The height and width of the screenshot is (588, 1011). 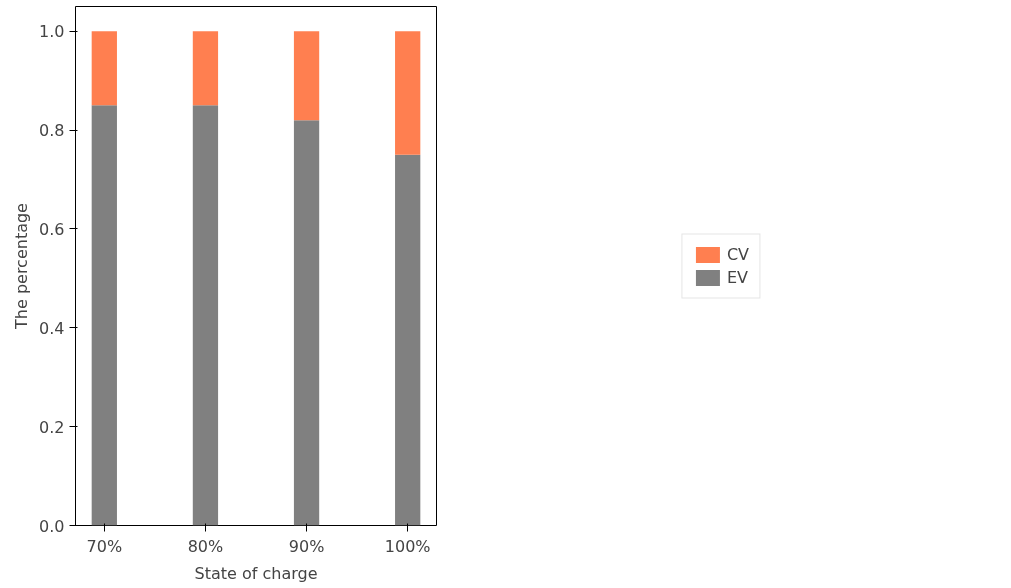 What do you see at coordinates (306, 546) in the screenshot?
I see `x-tick-label: 90%` at bounding box center [306, 546].